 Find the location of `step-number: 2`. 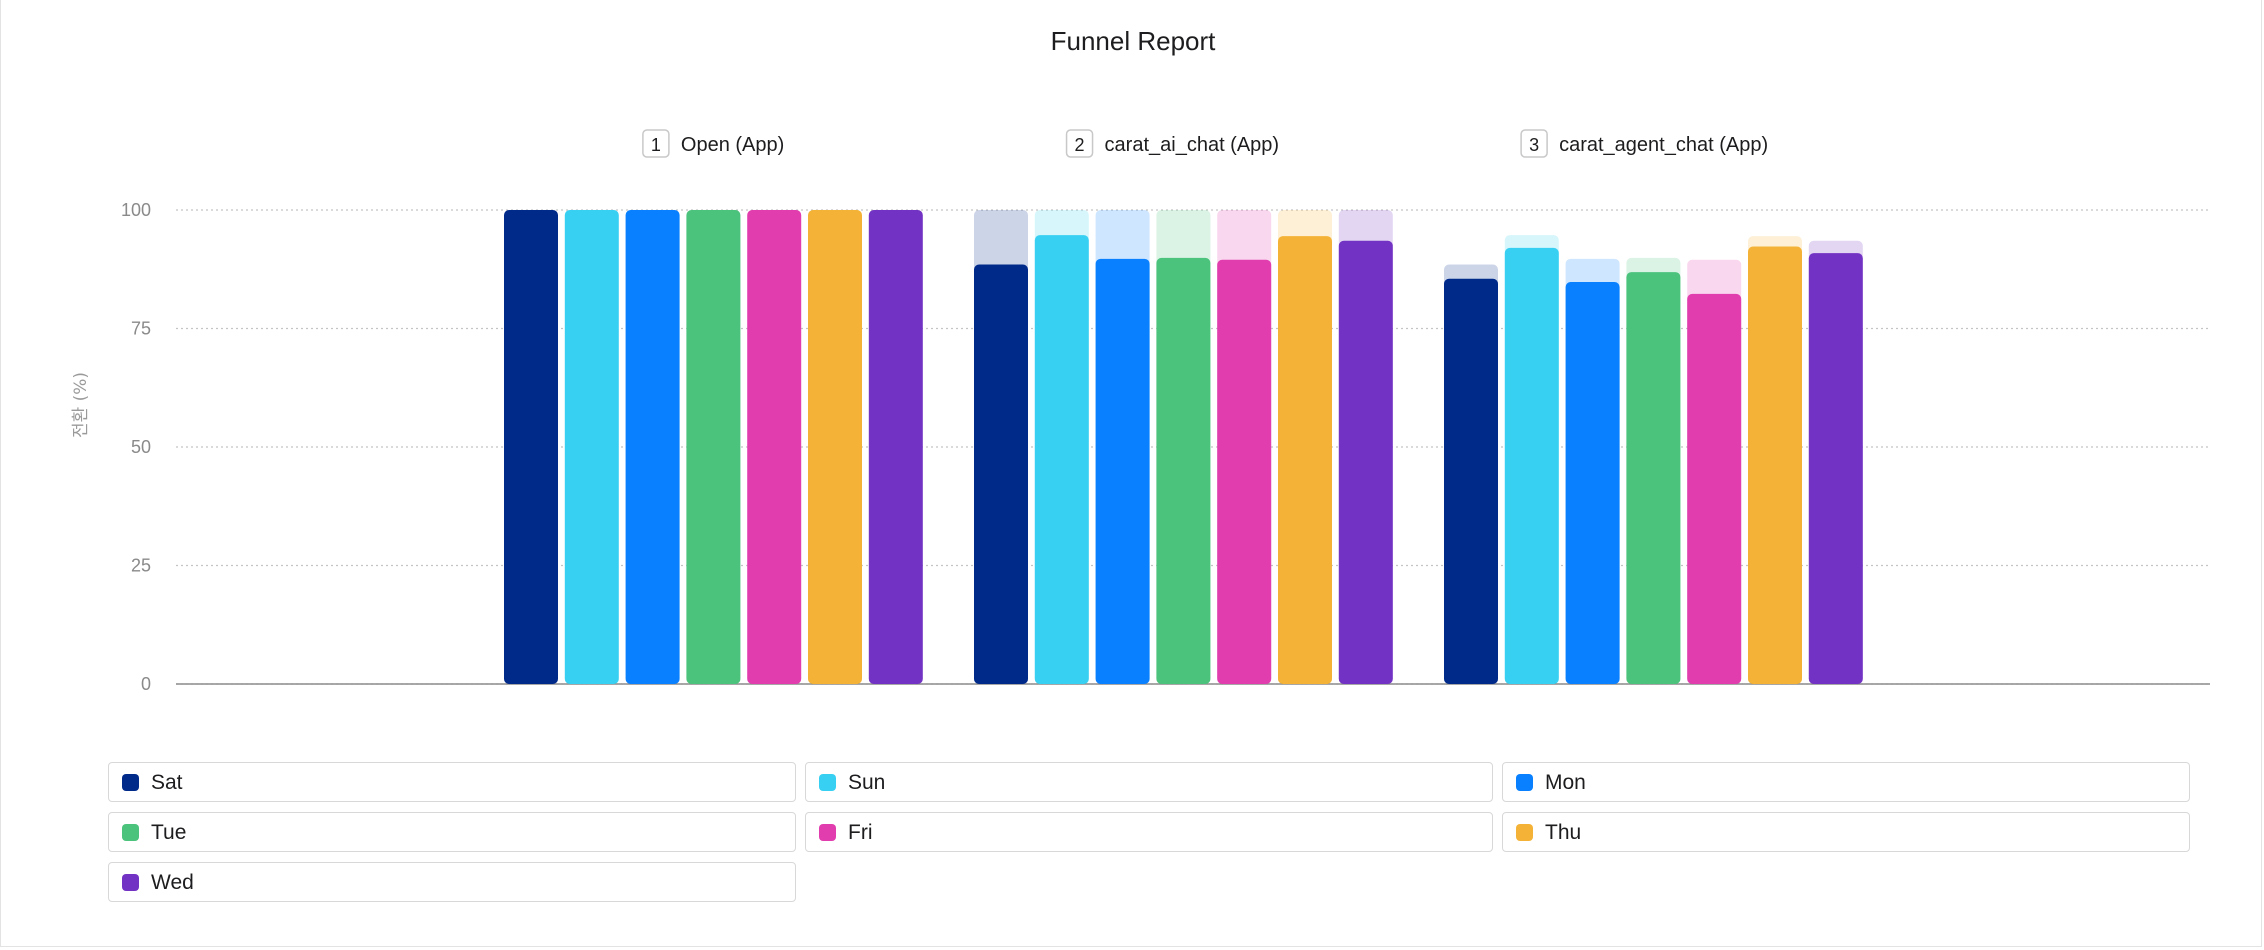

step-number: 2 is located at coordinates (1080, 145).